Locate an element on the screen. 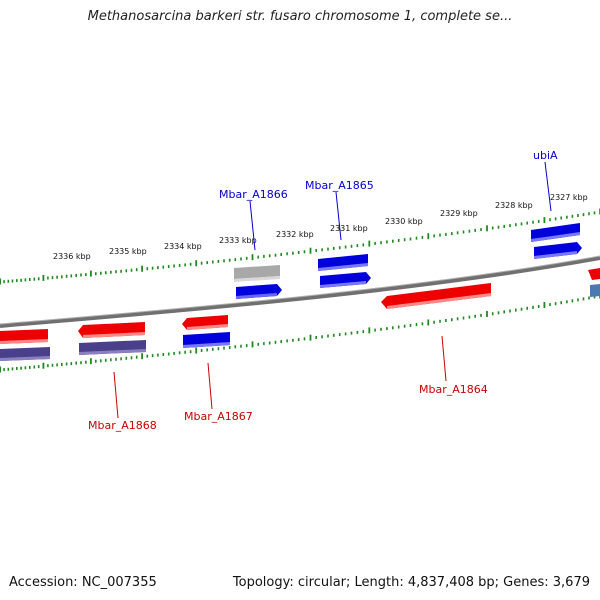 This screenshot has height=600, width=600. gene-label: ubiA is located at coordinates (545, 155).